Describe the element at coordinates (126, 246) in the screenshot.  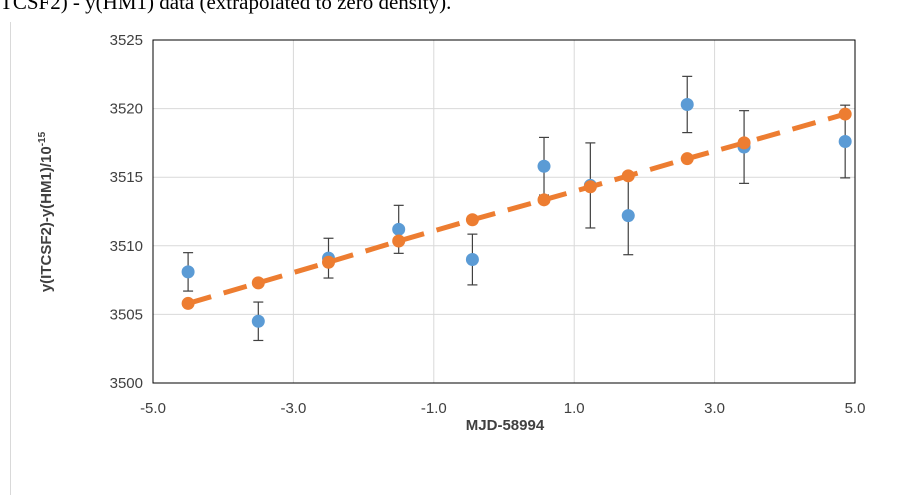
I see `y-tick-label: 3510` at that location.